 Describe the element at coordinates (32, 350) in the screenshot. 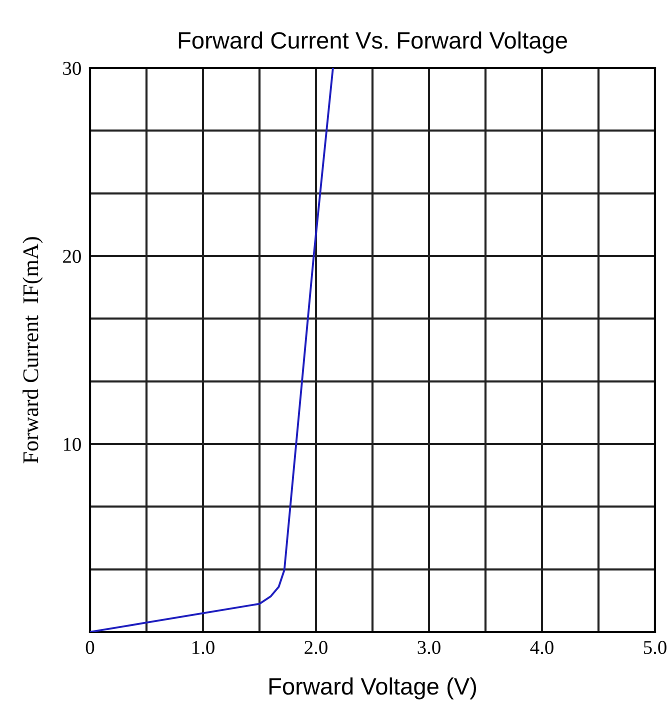

I see `y-axis-title: Forward Current IF(mA)` at that location.